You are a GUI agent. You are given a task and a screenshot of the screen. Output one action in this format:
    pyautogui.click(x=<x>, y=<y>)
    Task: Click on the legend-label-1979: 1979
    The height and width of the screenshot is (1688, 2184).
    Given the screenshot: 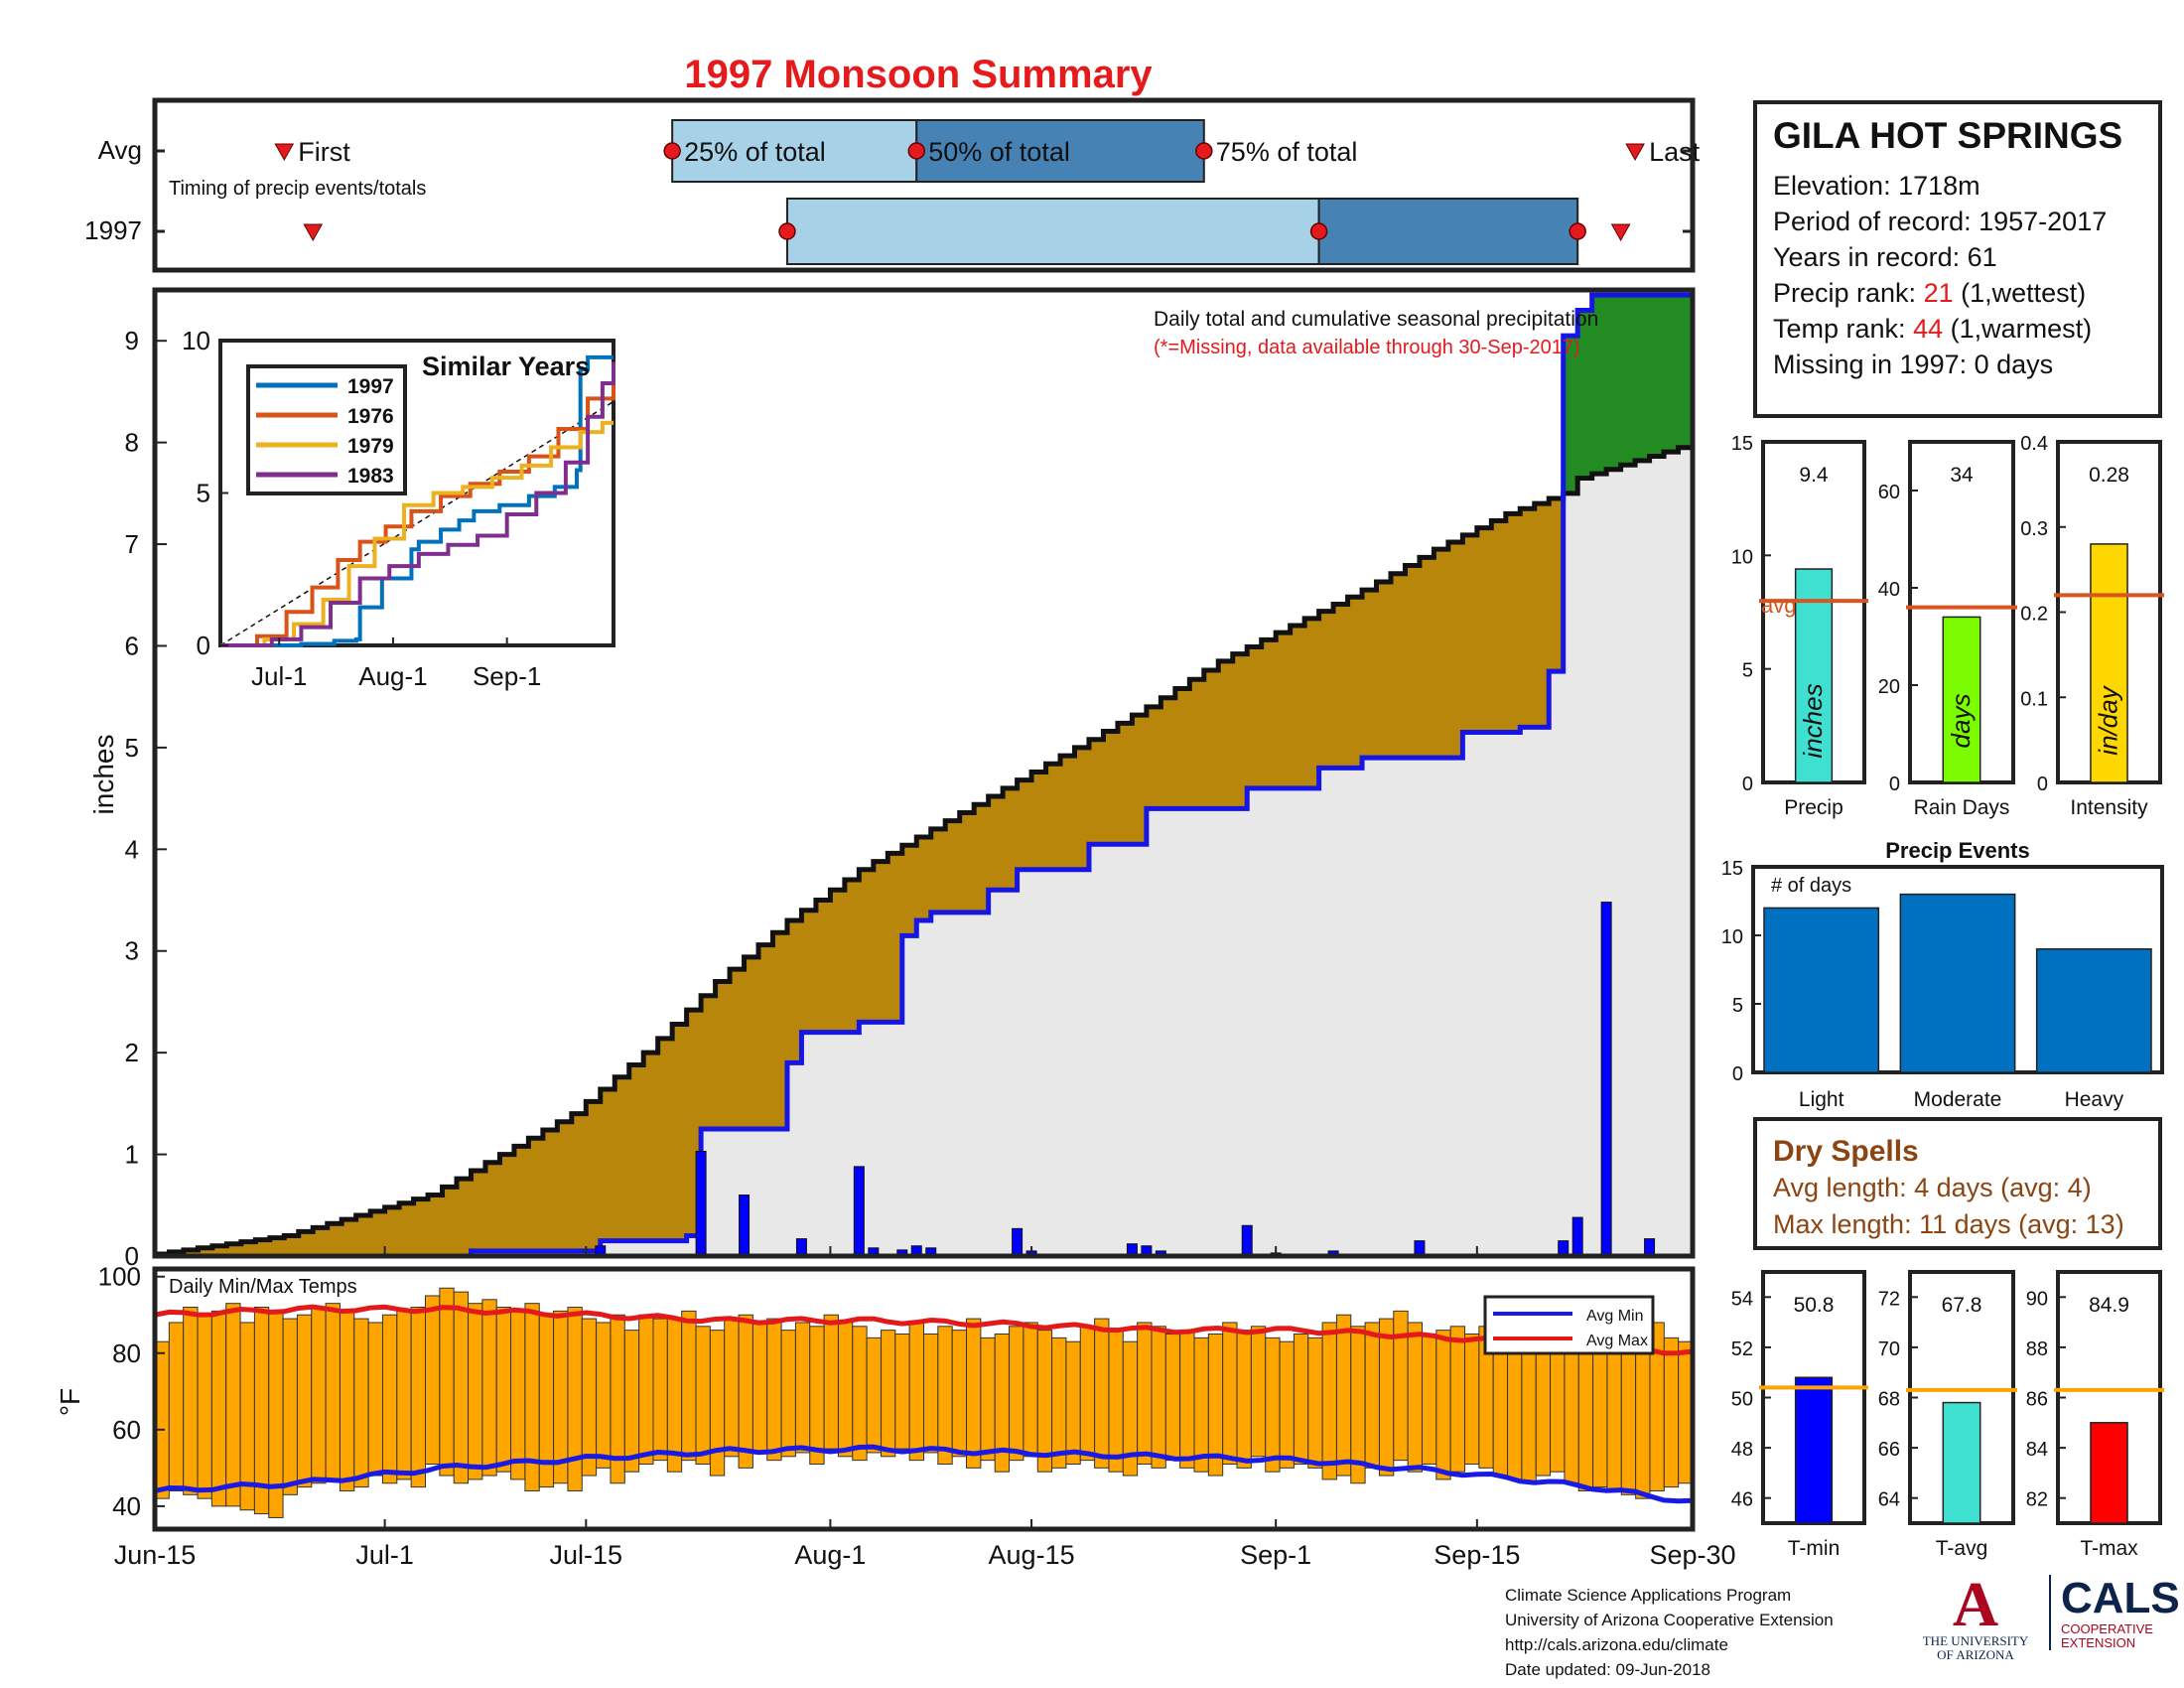 What is the action you would take?
    pyautogui.click(x=370, y=446)
    